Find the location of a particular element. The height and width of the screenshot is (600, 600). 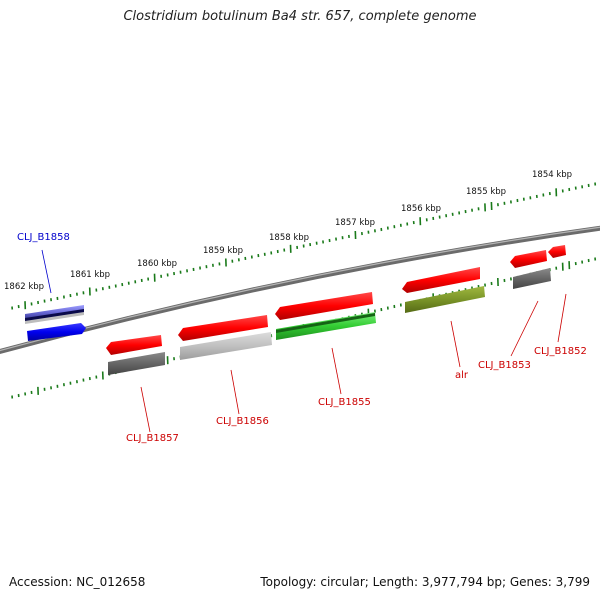

scale-label: 1859 kbp is located at coordinates (223, 251).